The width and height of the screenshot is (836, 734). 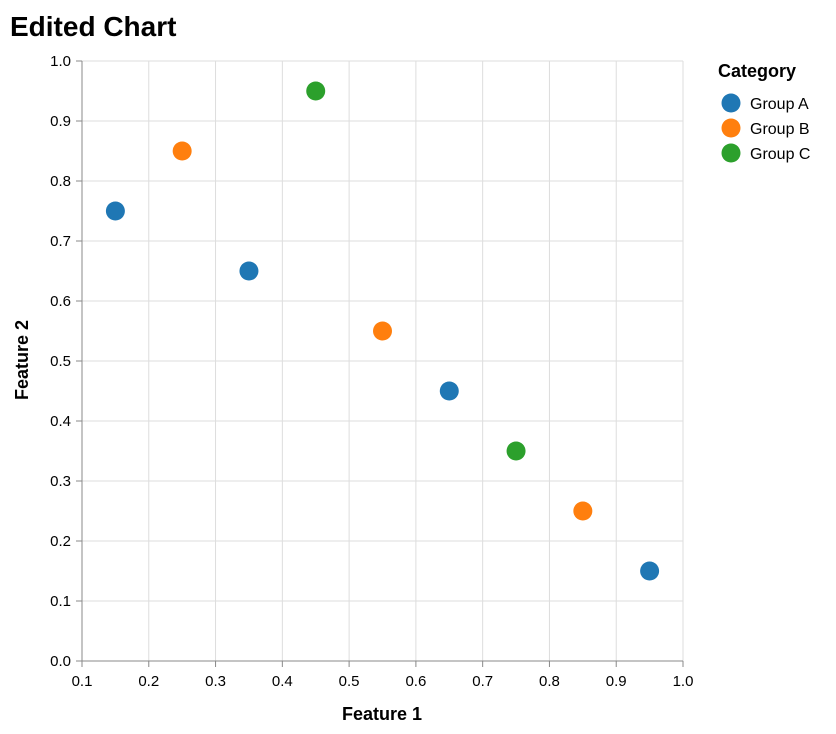 What do you see at coordinates (22, 360) in the screenshot?
I see `y-axis-title: Feature 2` at bounding box center [22, 360].